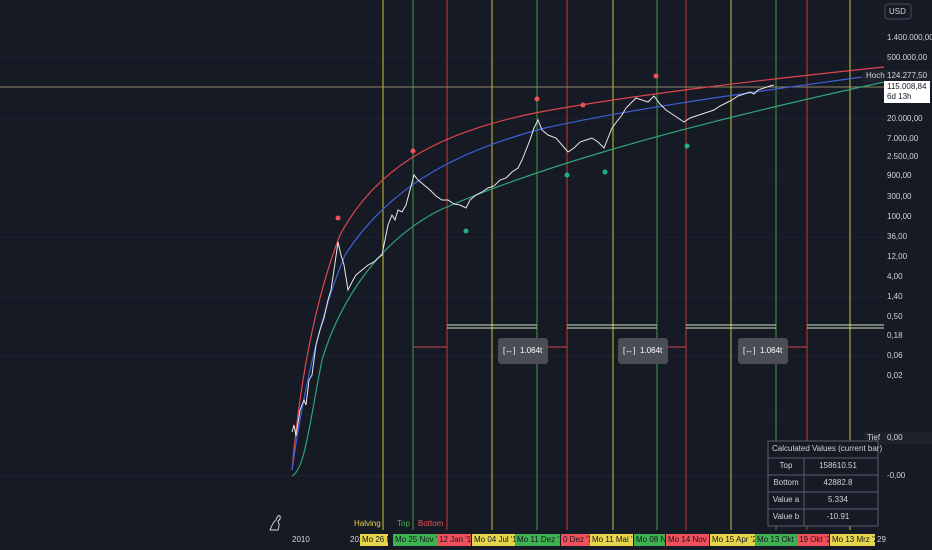 This screenshot has width=932, height=550. Describe the element at coordinates (875, 75) in the screenshot. I see `high-label: Hoch` at that location.